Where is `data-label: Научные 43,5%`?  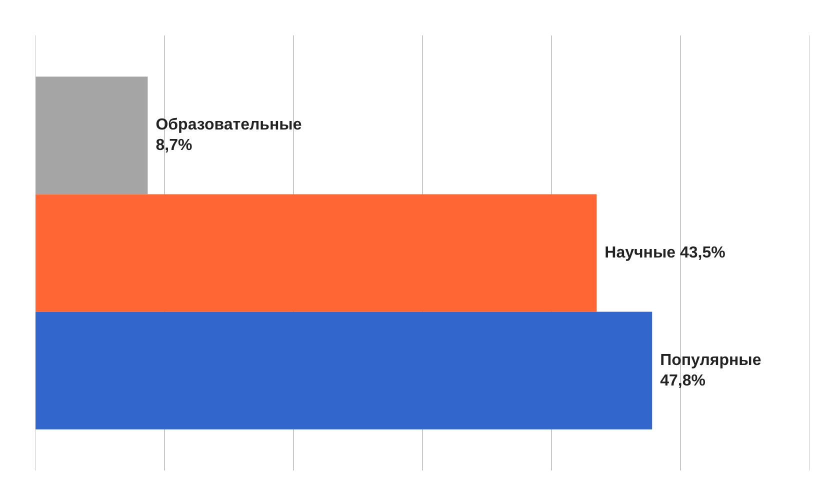
data-label: Научные 43,5% is located at coordinates (665, 253).